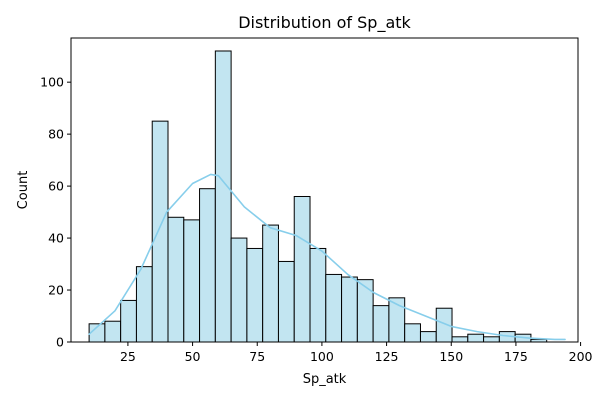 The width and height of the screenshot is (600, 400). Describe the element at coordinates (60, 342) in the screenshot. I see `y-tick-label: 0` at that location.